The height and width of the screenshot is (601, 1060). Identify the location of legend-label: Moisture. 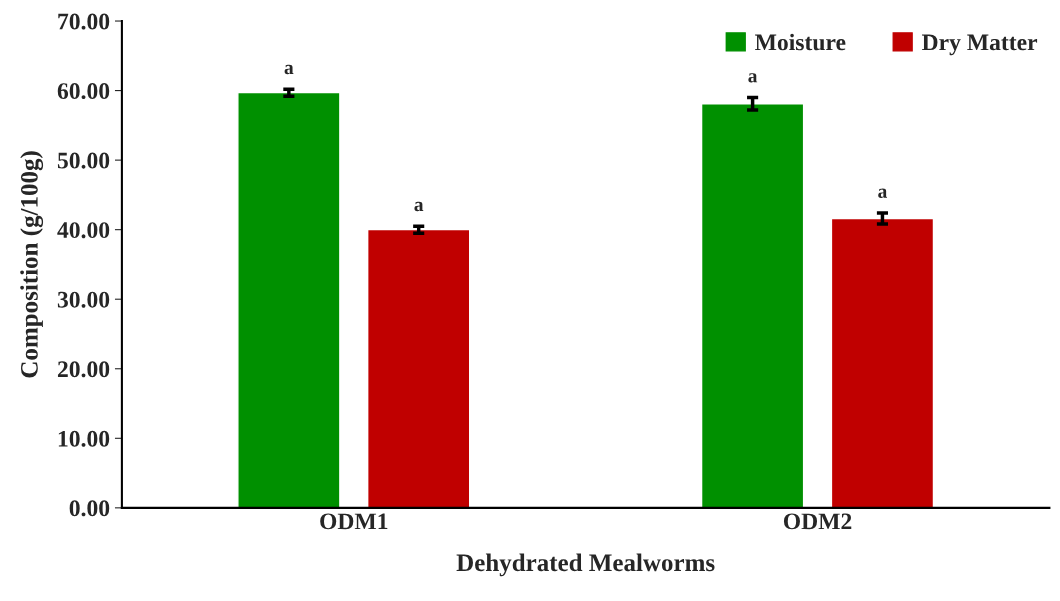
(800, 42).